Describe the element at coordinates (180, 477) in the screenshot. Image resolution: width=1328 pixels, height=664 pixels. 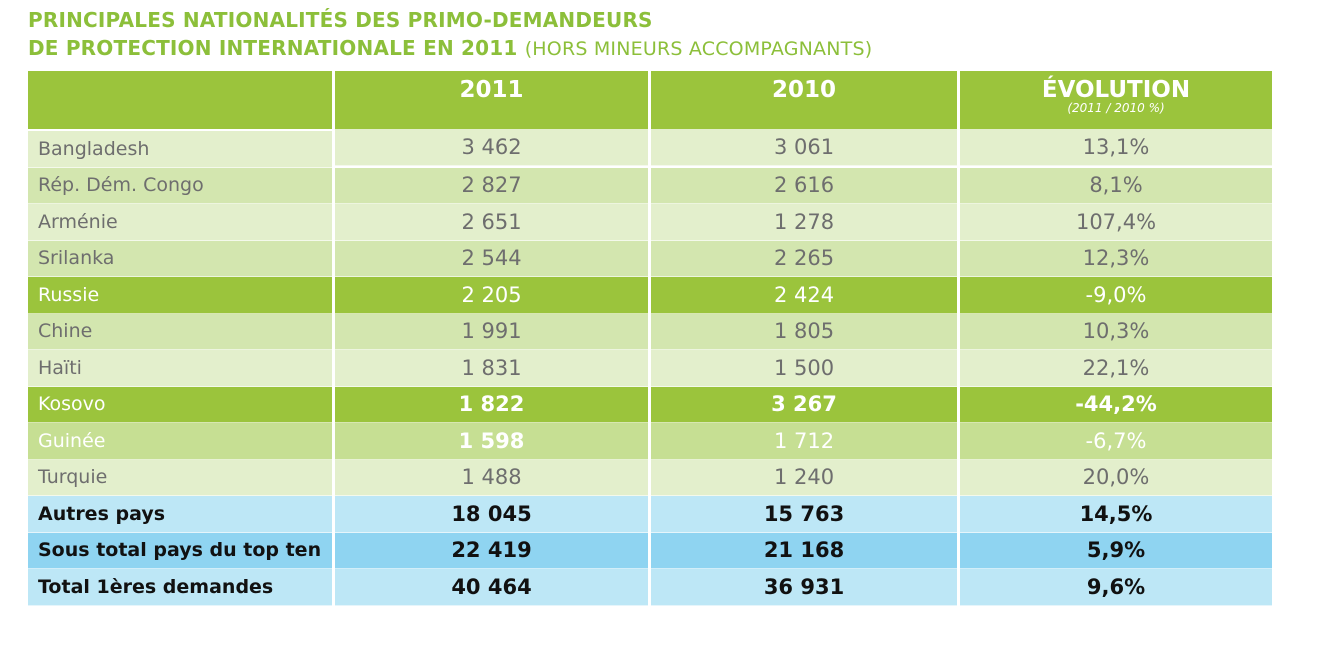
I see `table-cell-name: Turquie` at that location.